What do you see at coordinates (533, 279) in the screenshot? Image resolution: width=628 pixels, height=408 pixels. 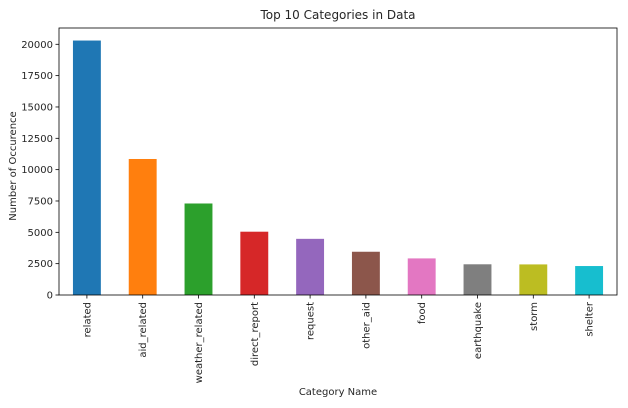 I see `bar-storm` at bounding box center [533, 279].